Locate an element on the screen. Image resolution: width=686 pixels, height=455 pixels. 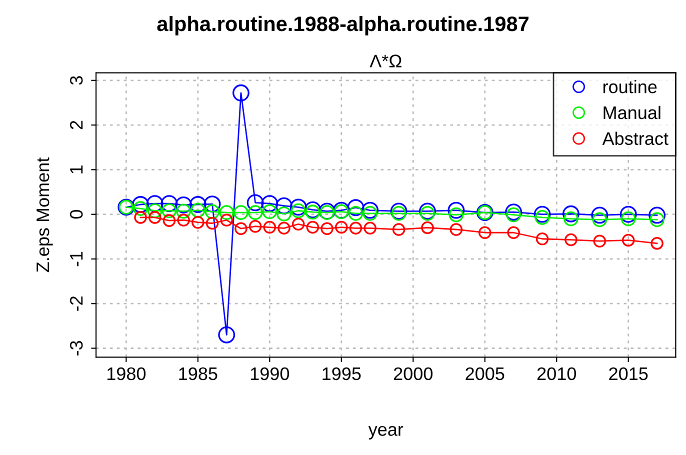
y-tick-label: -1 is located at coordinates (76, 259).